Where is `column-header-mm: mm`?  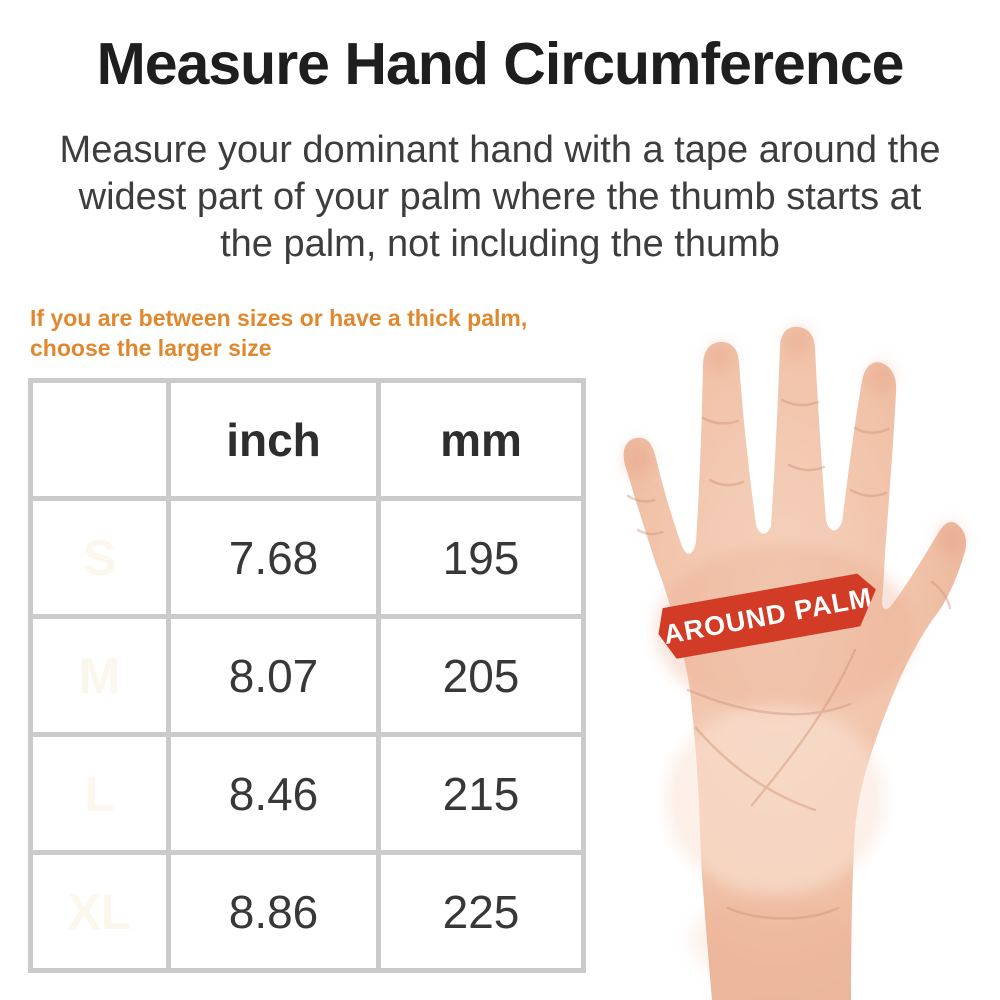
column-header-mm: mm is located at coordinates (481, 439).